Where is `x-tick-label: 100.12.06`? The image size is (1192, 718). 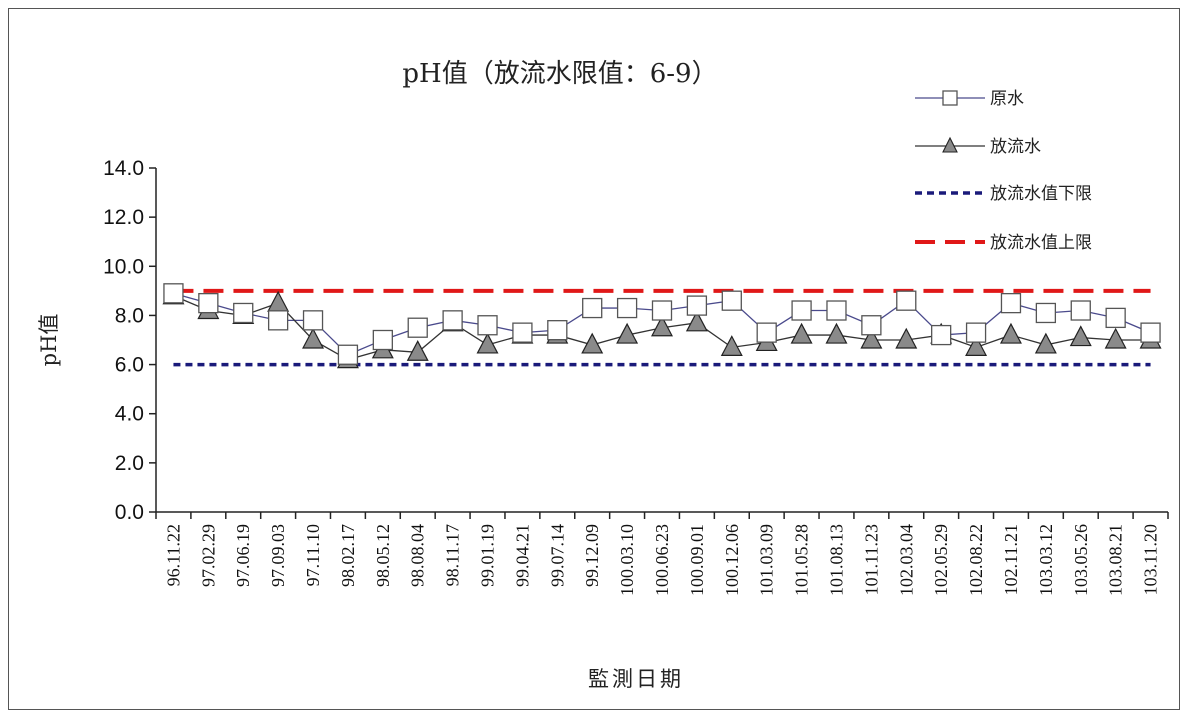
x-tick-label: 100.12.06 is located at coordinates (732, 560).